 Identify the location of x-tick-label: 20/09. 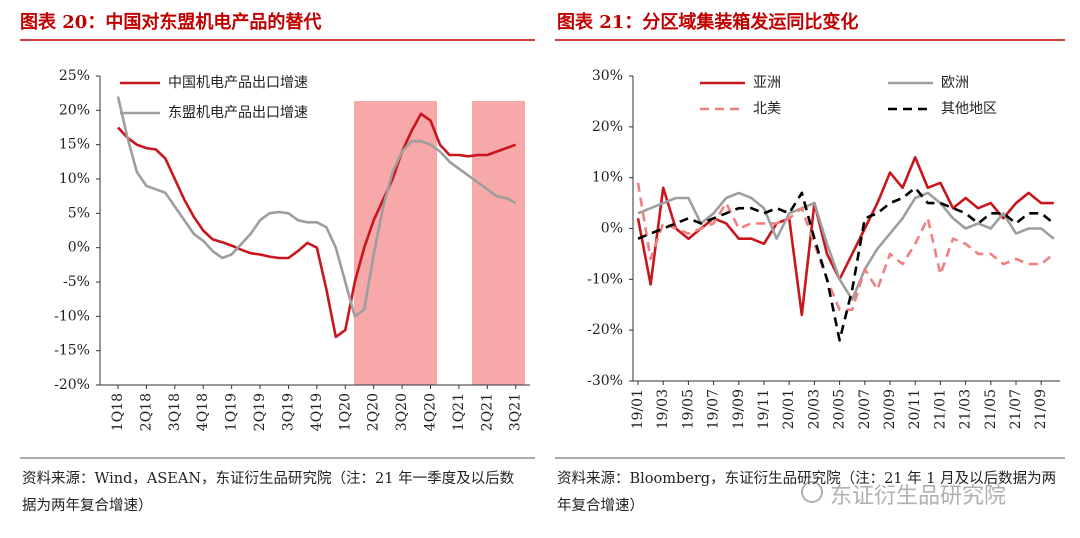
(890, 409).